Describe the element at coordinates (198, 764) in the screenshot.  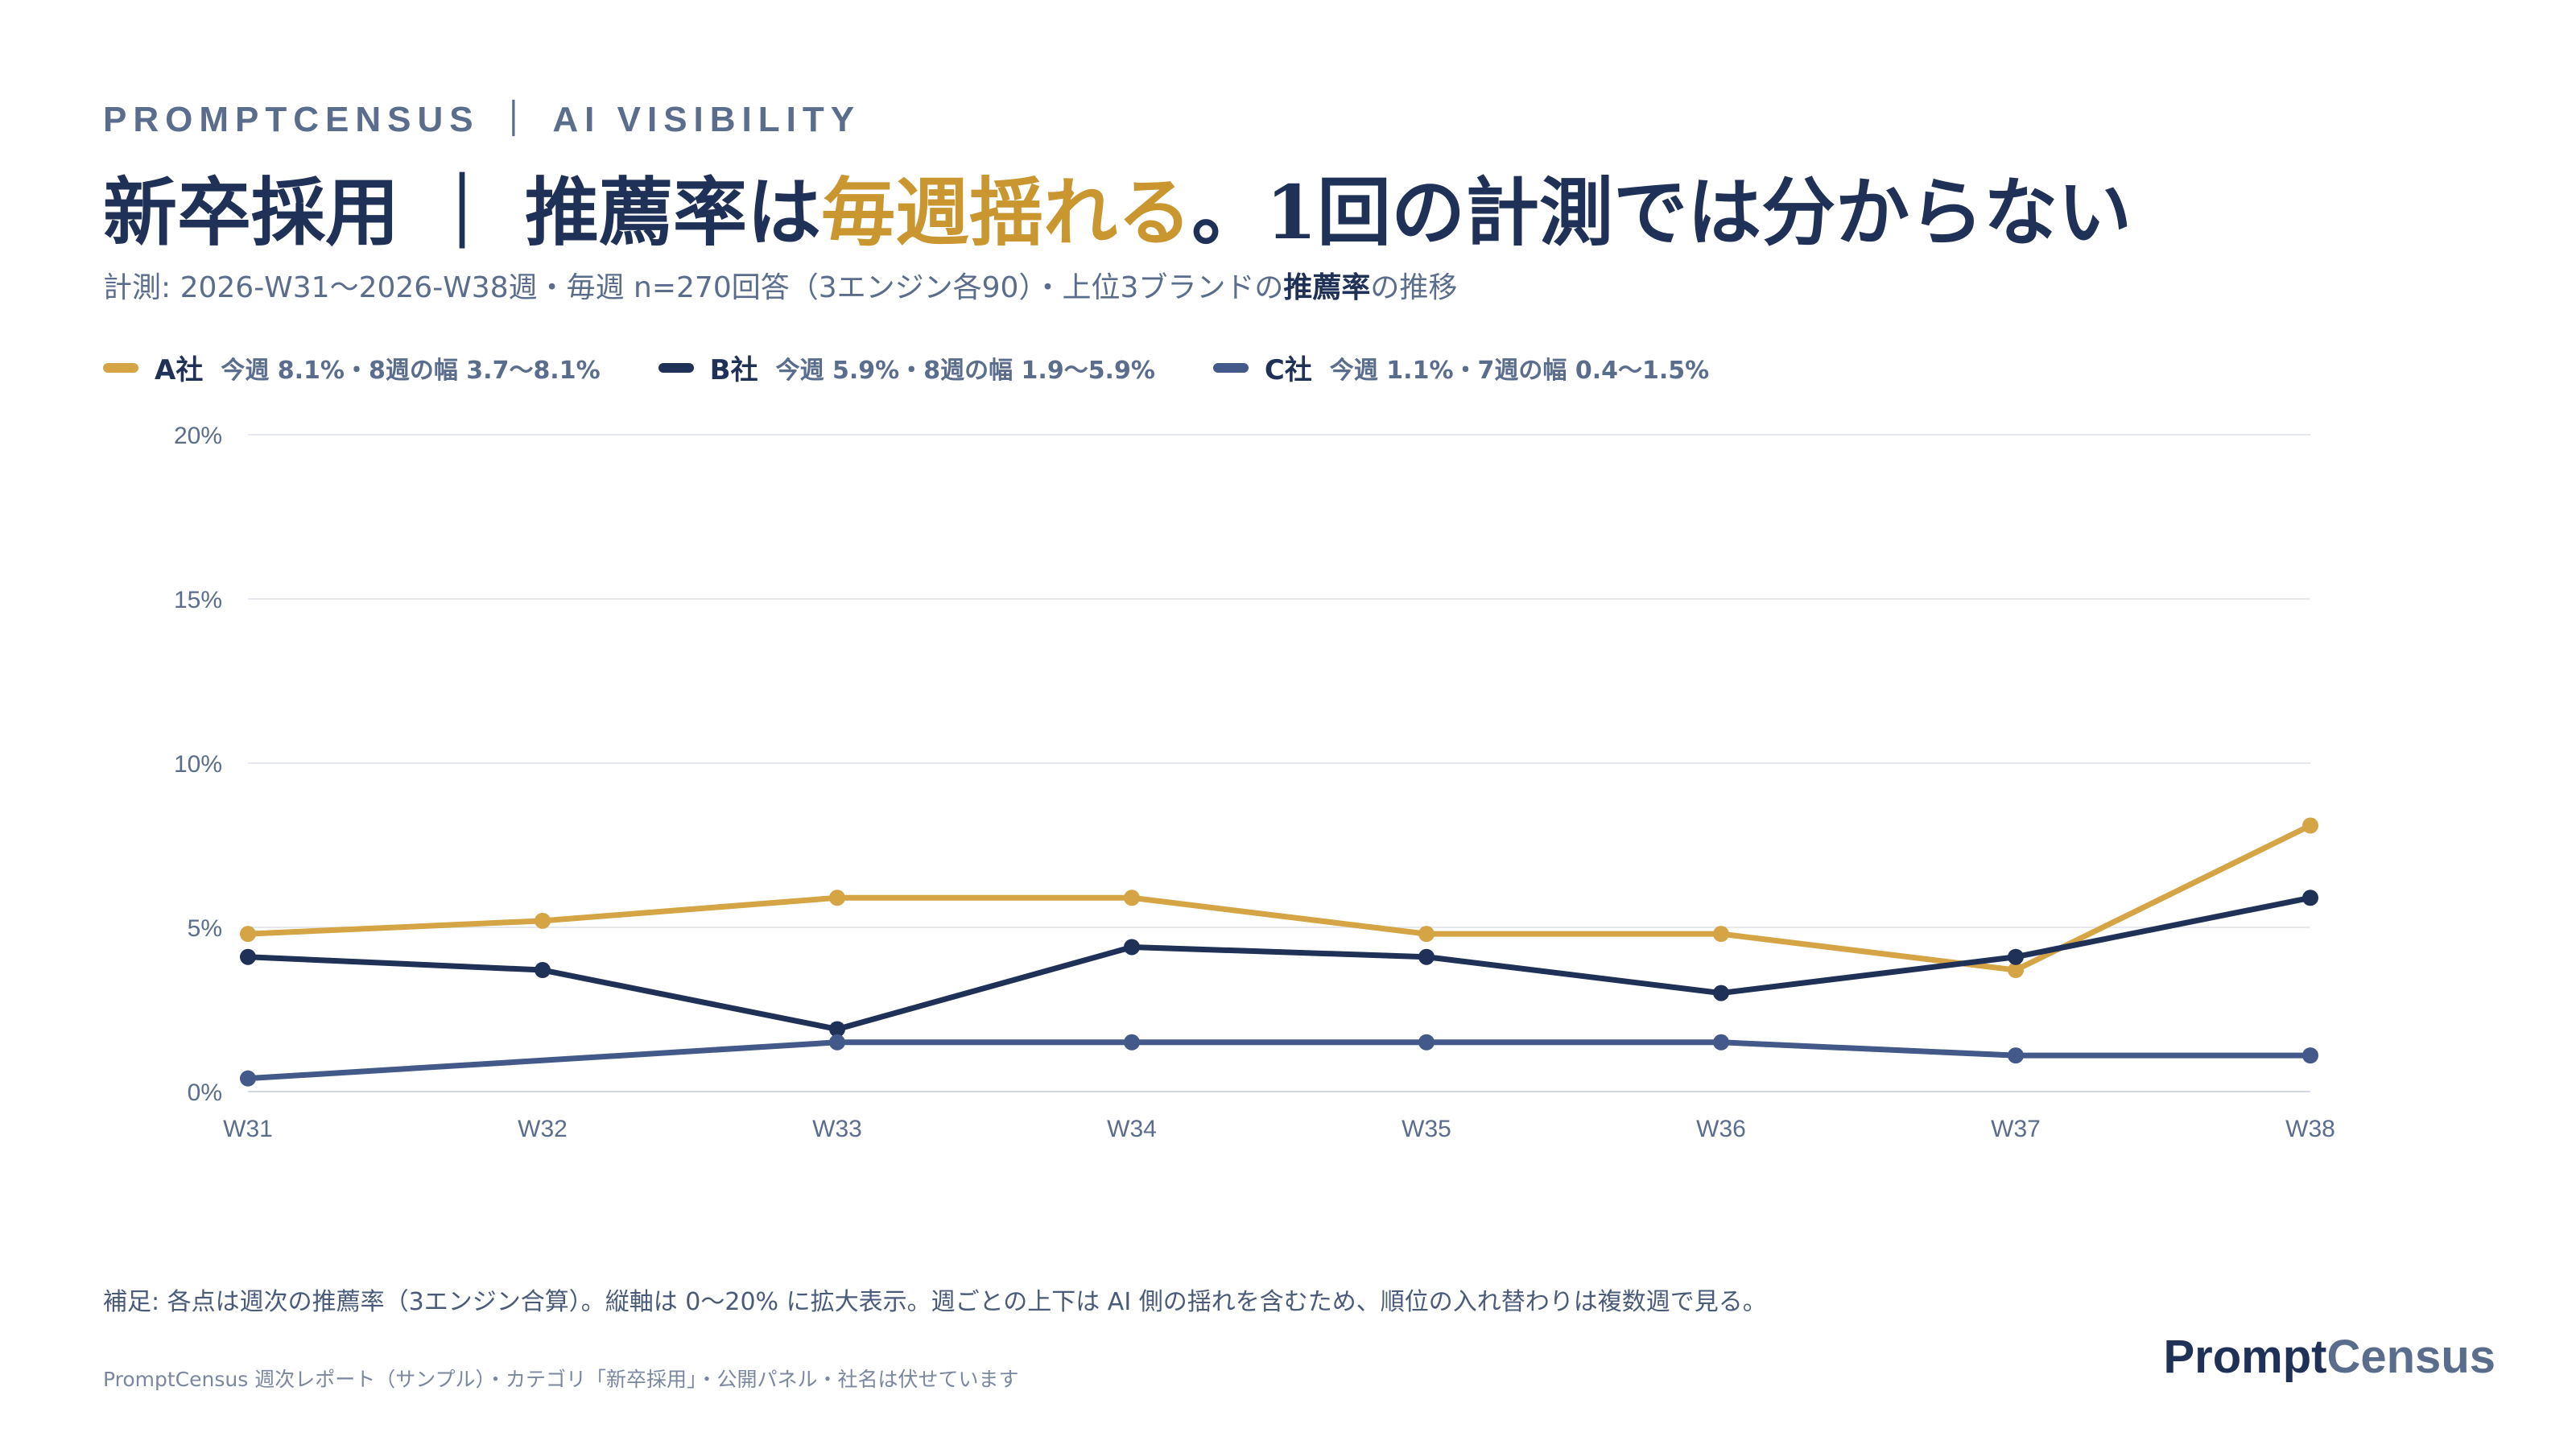
I see `y-tick-label: 10%` at that location.